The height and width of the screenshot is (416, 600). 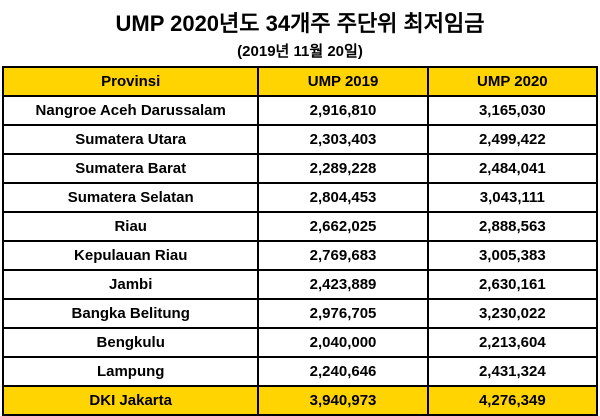 What do you see at coordinates (130, 342) in the screenshot?
I see `province-cell: Bengkulu` at bounding box center [130, 342].